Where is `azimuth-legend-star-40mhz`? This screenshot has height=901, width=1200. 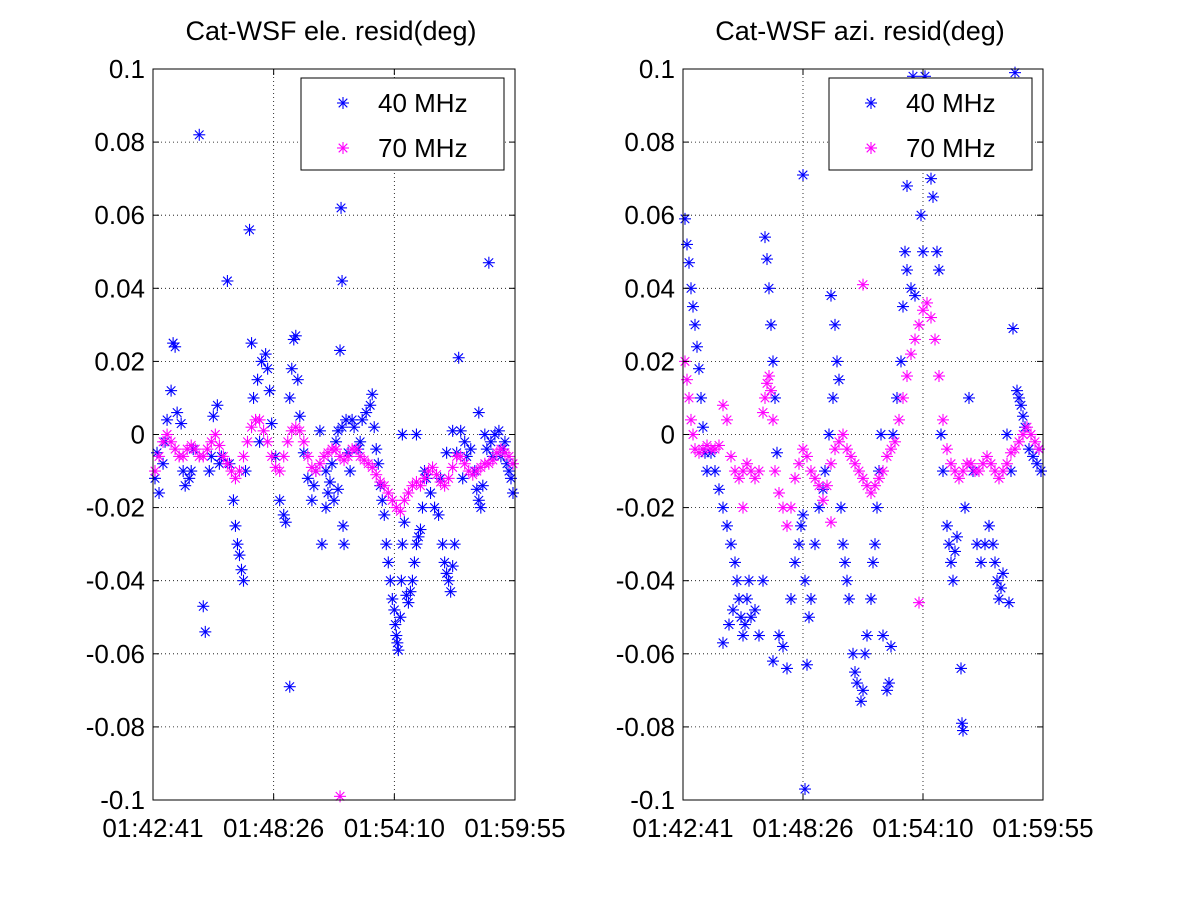 azimuth-legend-star-40mhz is located at coordinates (871, 103).